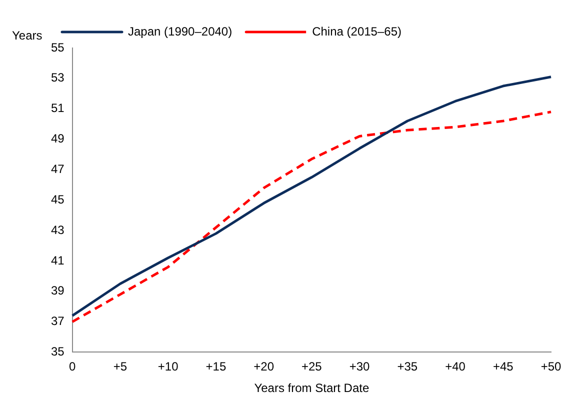 This screenshot has height=408, width=573. I want to click on y-tick-label: 43, so click(57, 229).